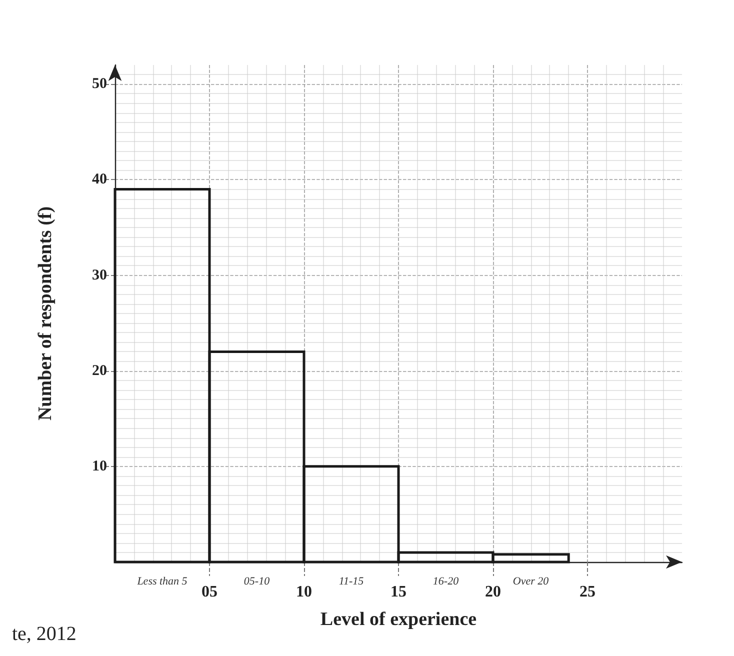 This screenshot has height=656, width=734. I want to click on x-tick-label: 05, so click(210, 592).